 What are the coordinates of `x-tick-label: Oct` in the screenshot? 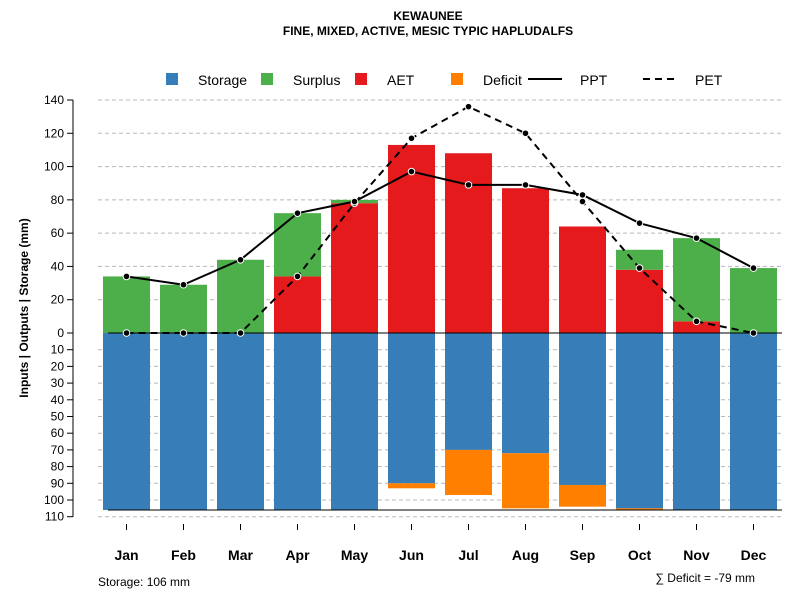 It's located at (640, 555).